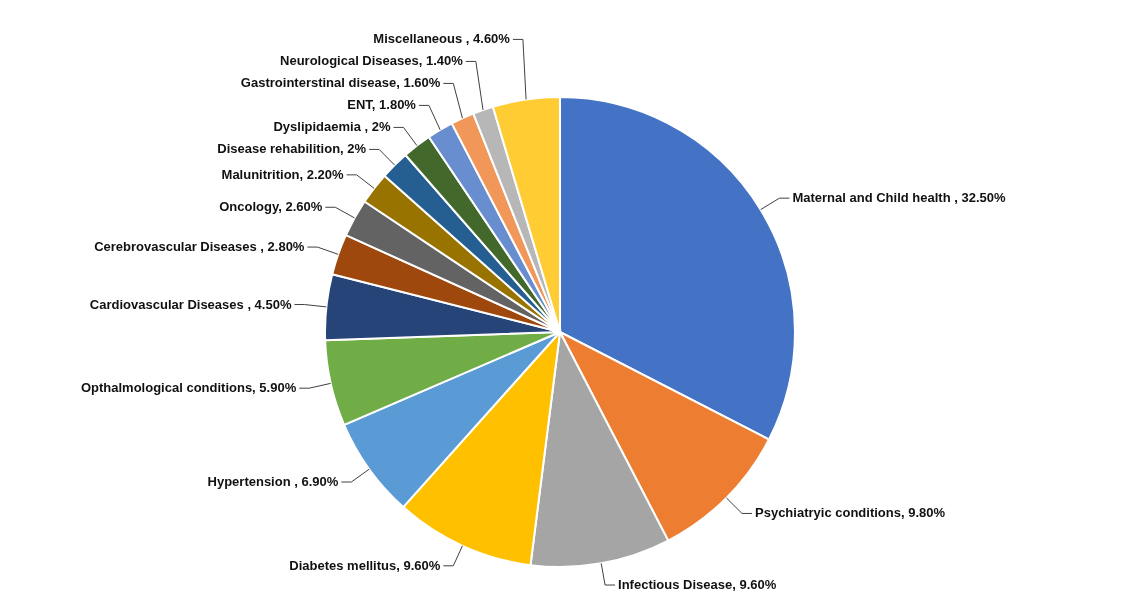  What do you see at coordinates (899, 198) in the screenshot?
I see `slice-label: Maternal and Child health , 32.50%` at bounding box center [899, 198].